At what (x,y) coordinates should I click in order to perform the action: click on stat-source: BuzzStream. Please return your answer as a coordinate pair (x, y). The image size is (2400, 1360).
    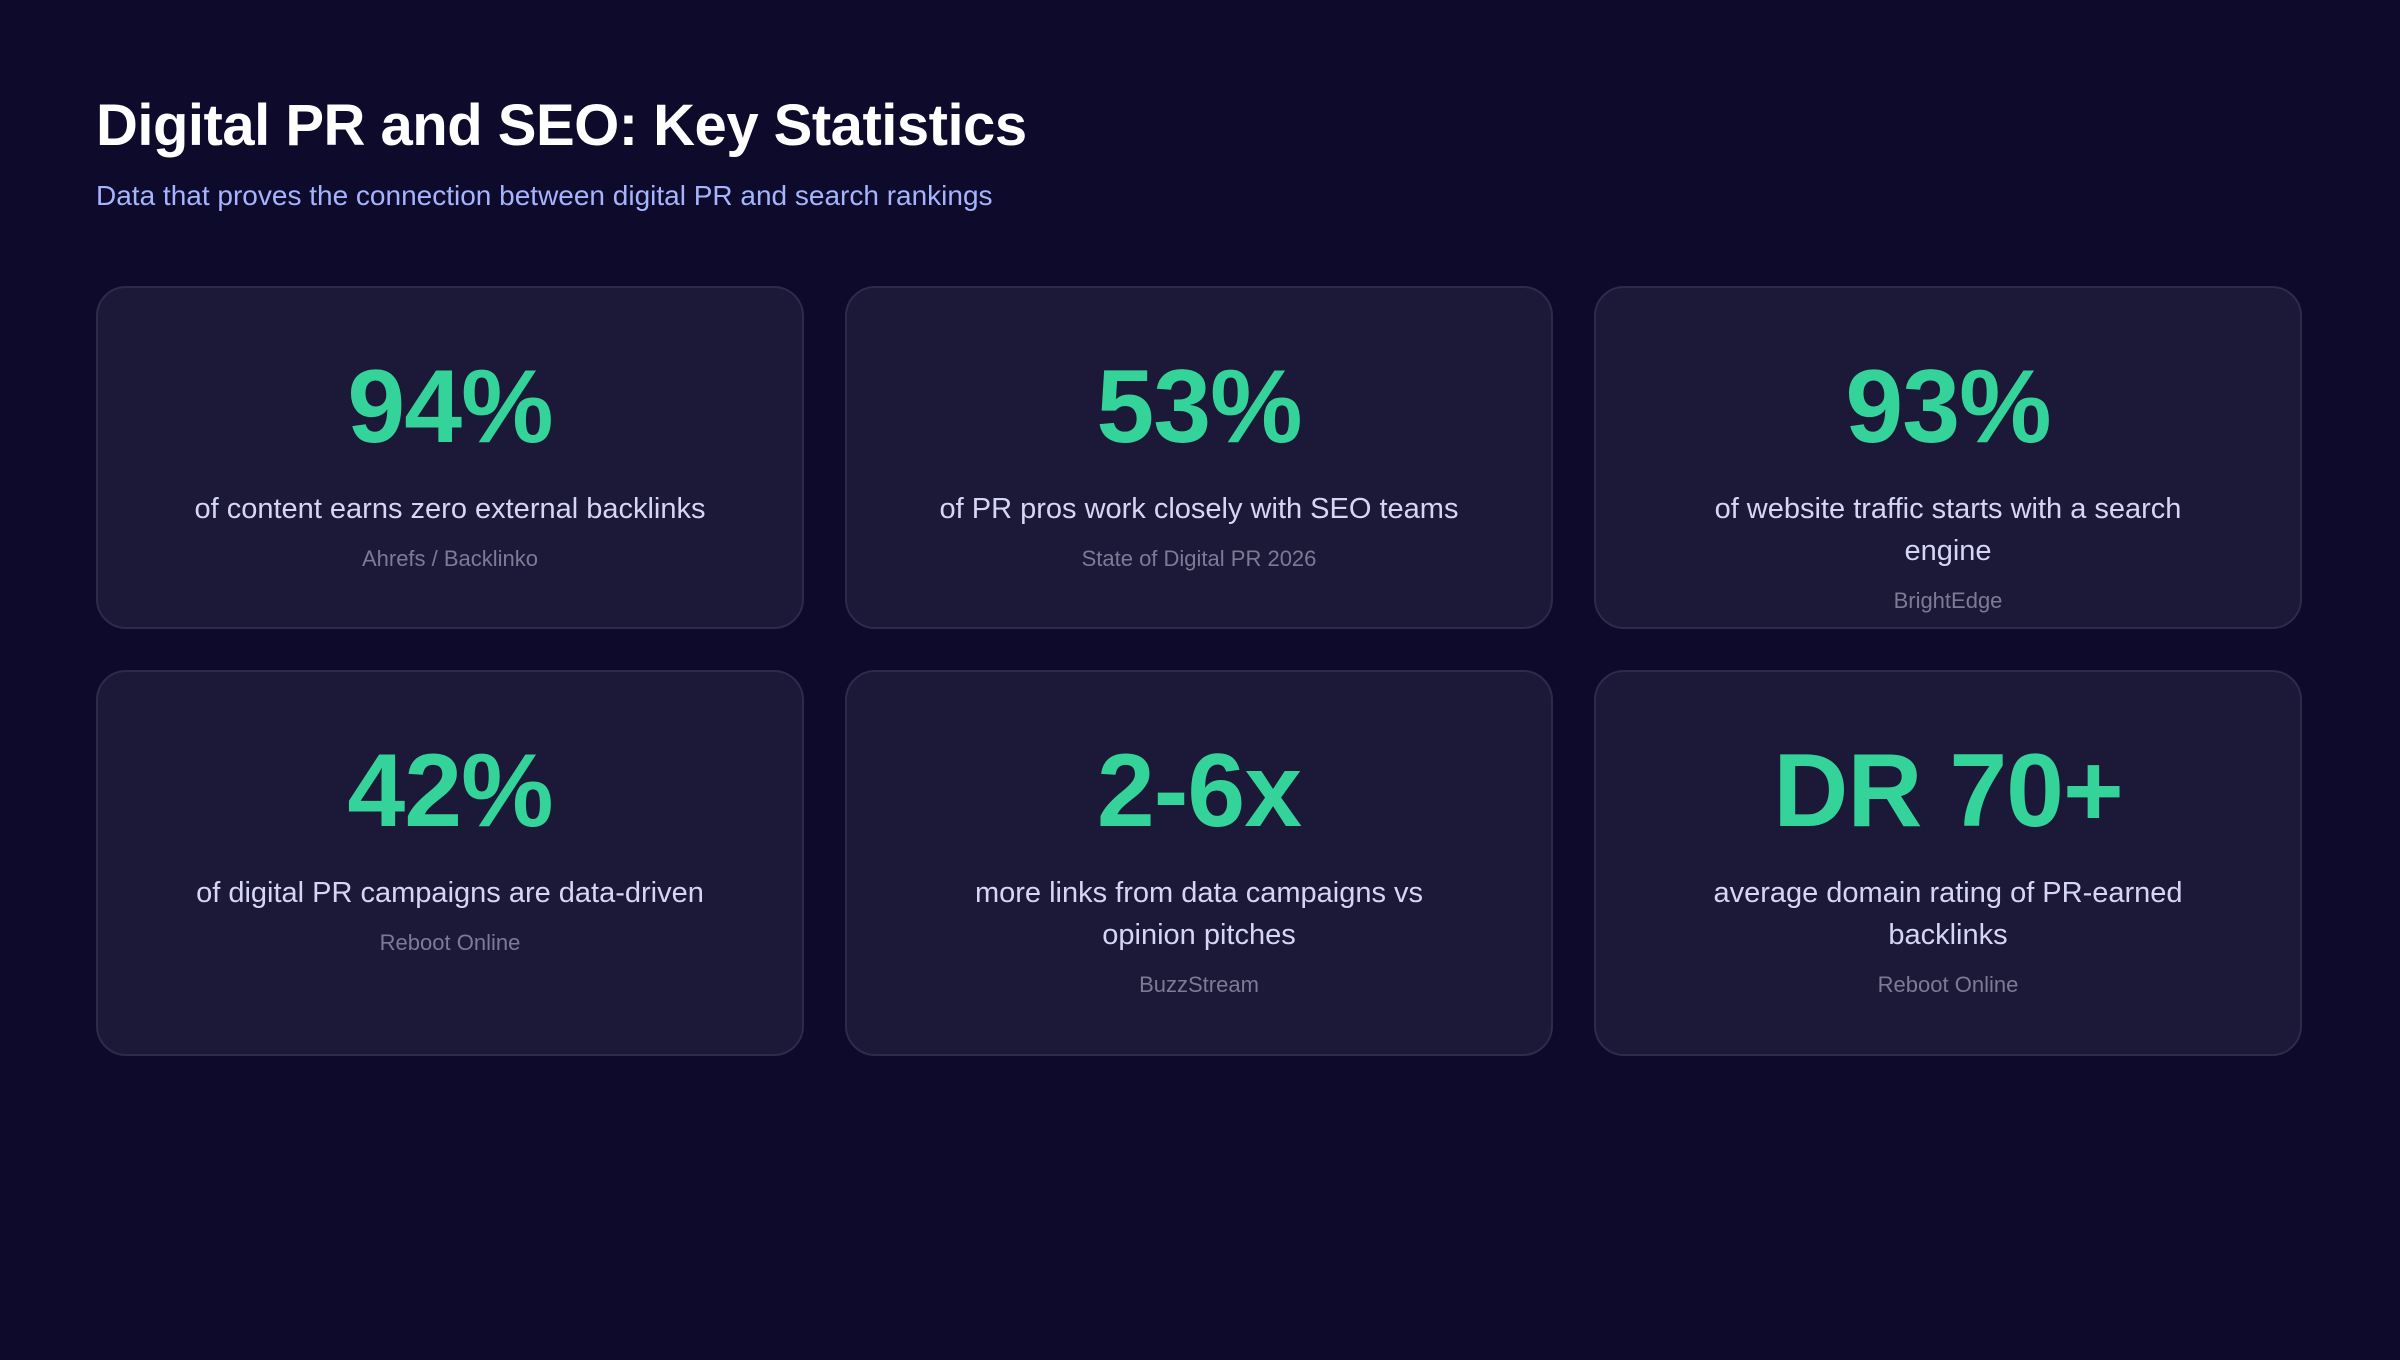
    Looking at the image, I should click on (1199, 984).